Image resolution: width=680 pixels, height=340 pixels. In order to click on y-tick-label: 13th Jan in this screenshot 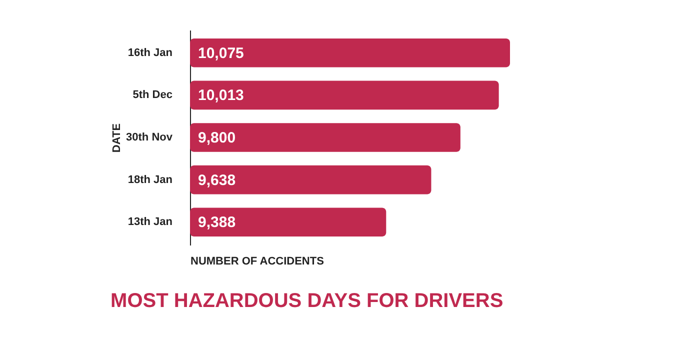, I will do `click(150, 222)`.